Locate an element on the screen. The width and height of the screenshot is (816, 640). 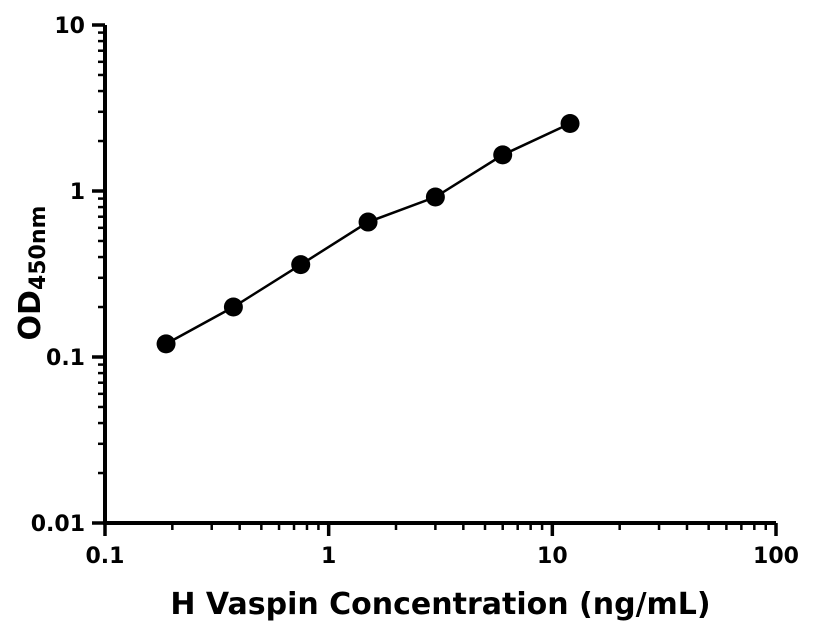
y-tick-label: 0.01 is located at coordinates (58, 524).